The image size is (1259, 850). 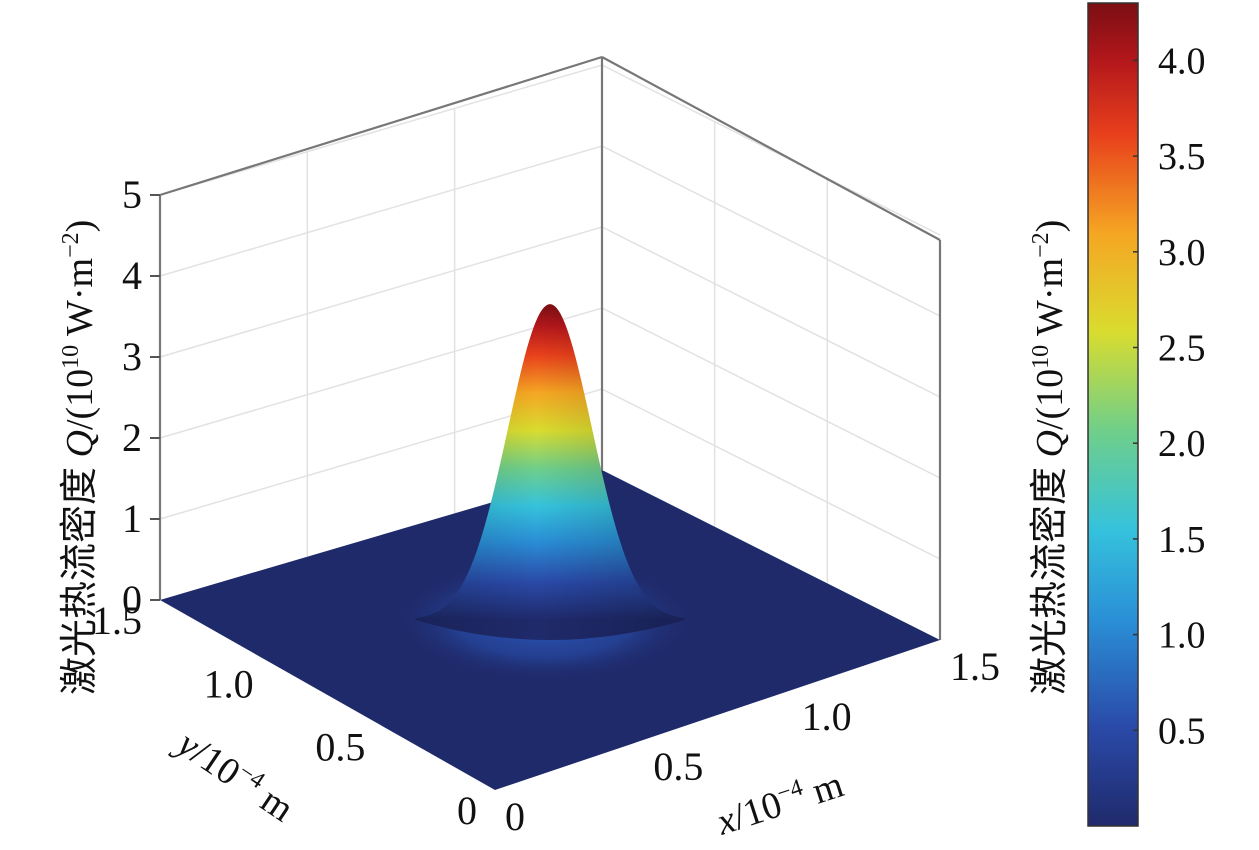 What do you see at coordinates (1182, 540) in the screenshot?
I see `colorbar-tick-label: 1.5` at bounding box center [1182, 540].